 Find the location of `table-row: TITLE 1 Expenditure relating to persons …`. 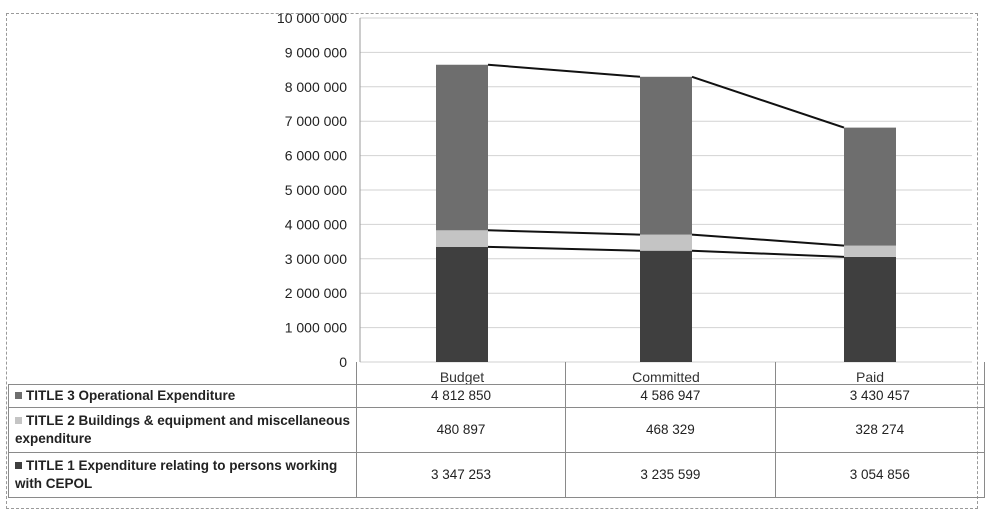

table-row: TITLE 1 Expenditure relating to persons … is located at coordinates (496, 474).